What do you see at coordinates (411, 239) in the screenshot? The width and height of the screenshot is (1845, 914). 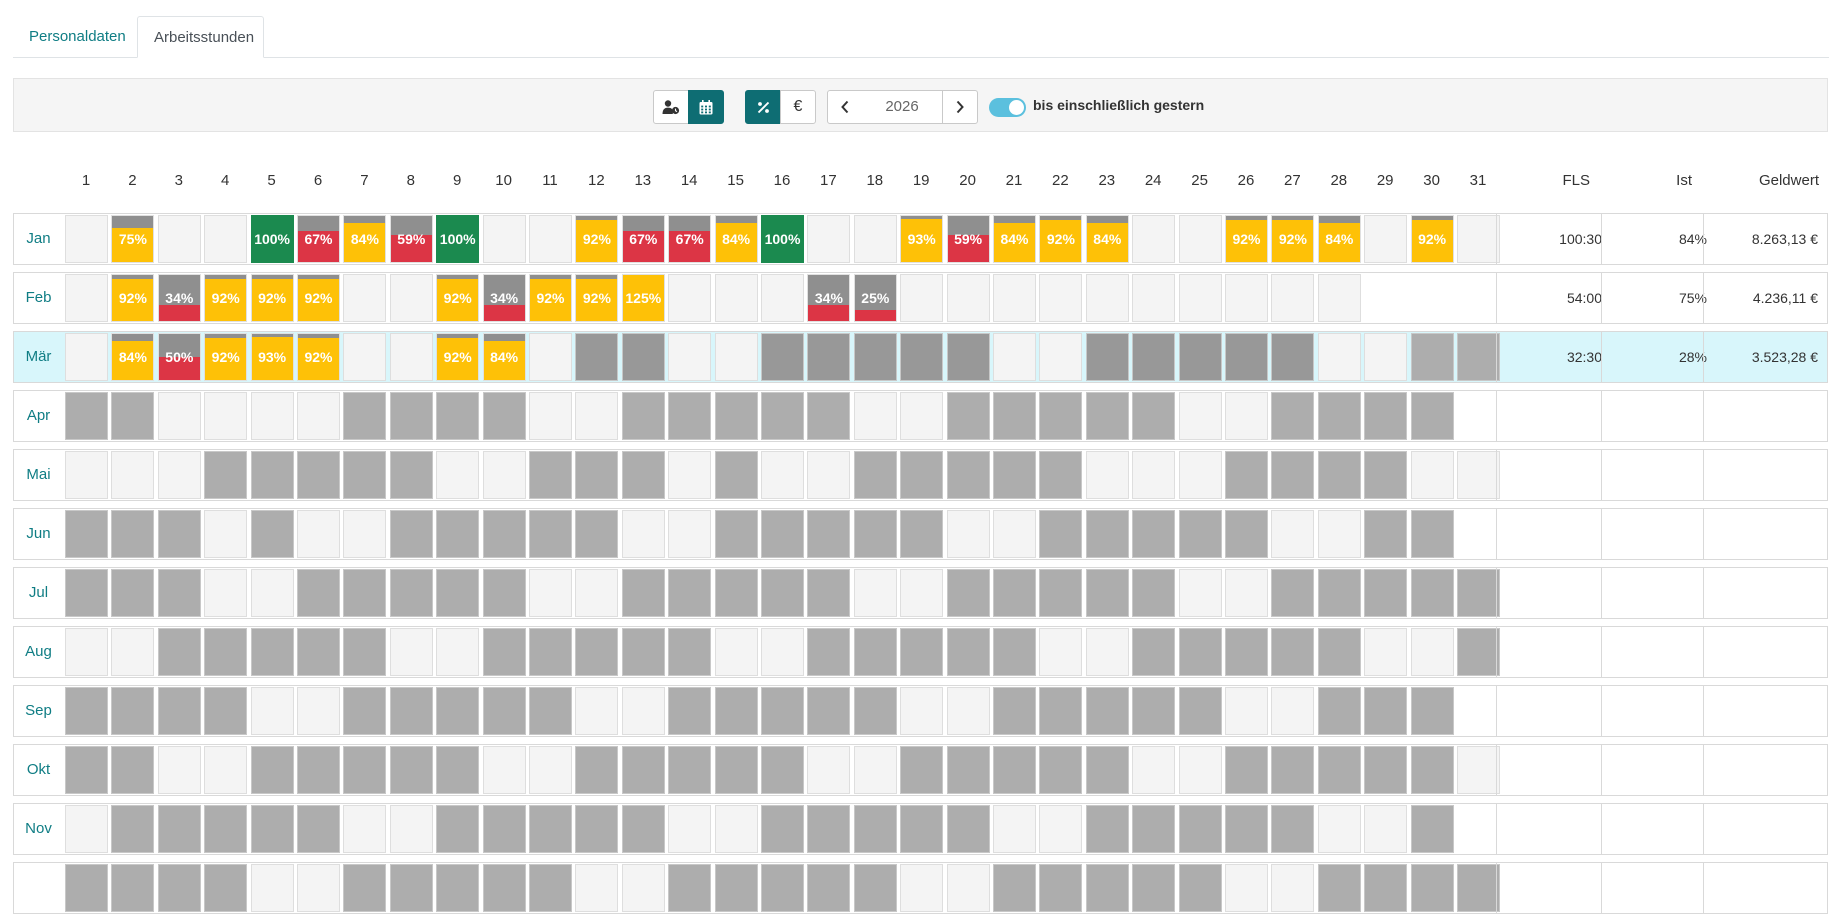 I see `day-cell-worked: 59%` at bounding box center [411, 239].